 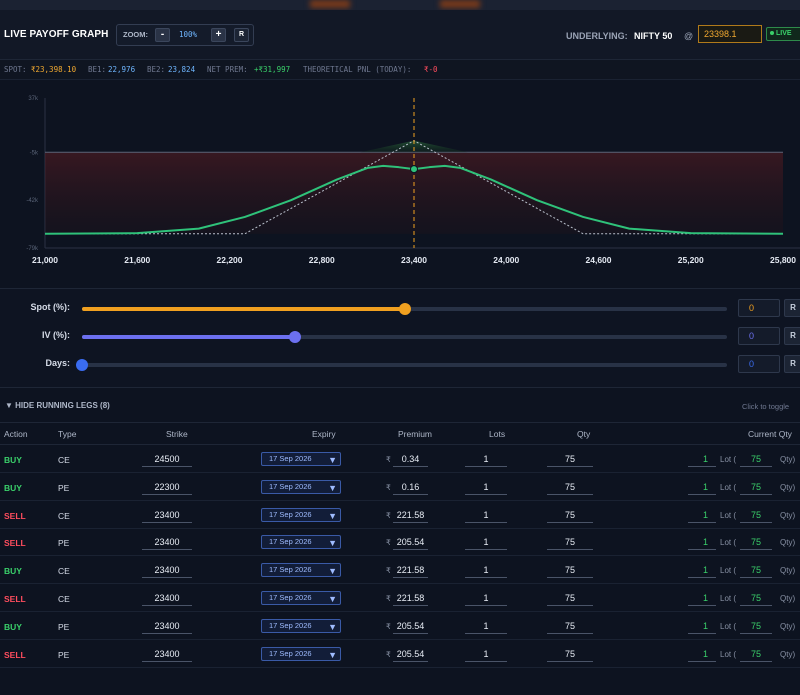 What do you see at coordinates (410, 459) in the screenshot?
I see `premium-input: 0.34` at bounding box center [410, 459].